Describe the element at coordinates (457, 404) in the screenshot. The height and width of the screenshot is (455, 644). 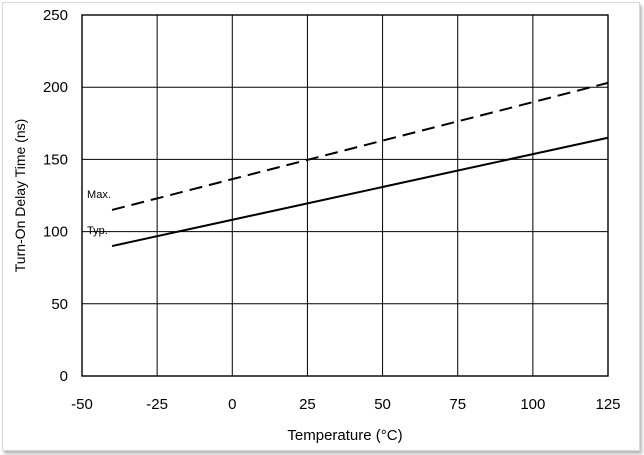
I see `x-tick-label: 75` at that location.